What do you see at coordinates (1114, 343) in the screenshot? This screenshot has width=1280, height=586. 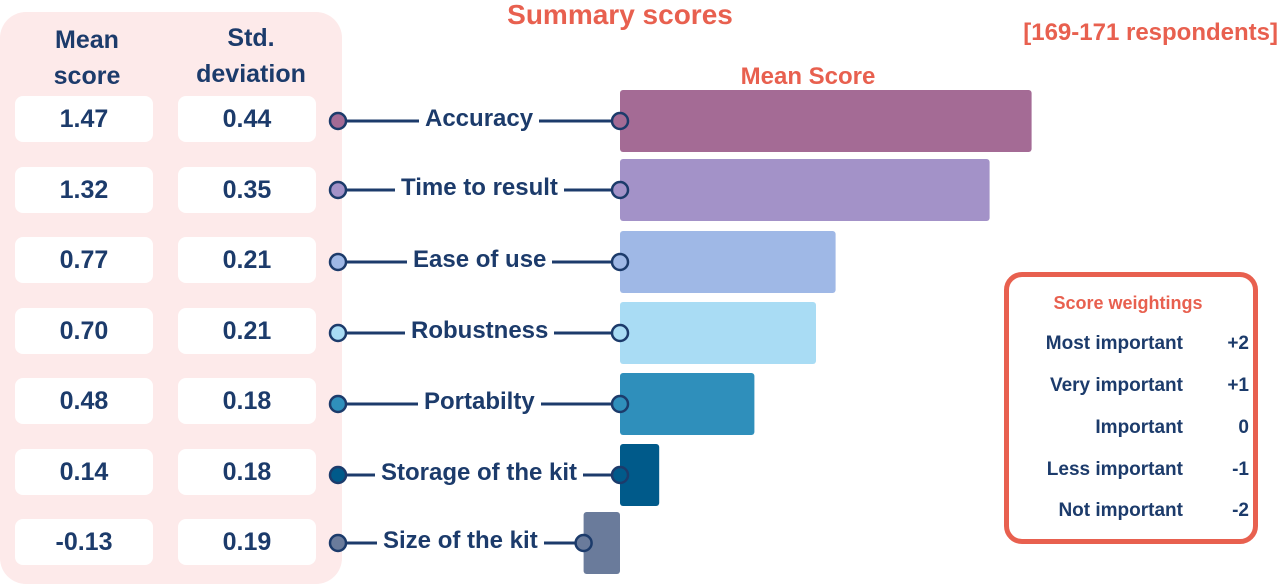 I see `weighting-label: Most important` at bounding box center [1114, 343].